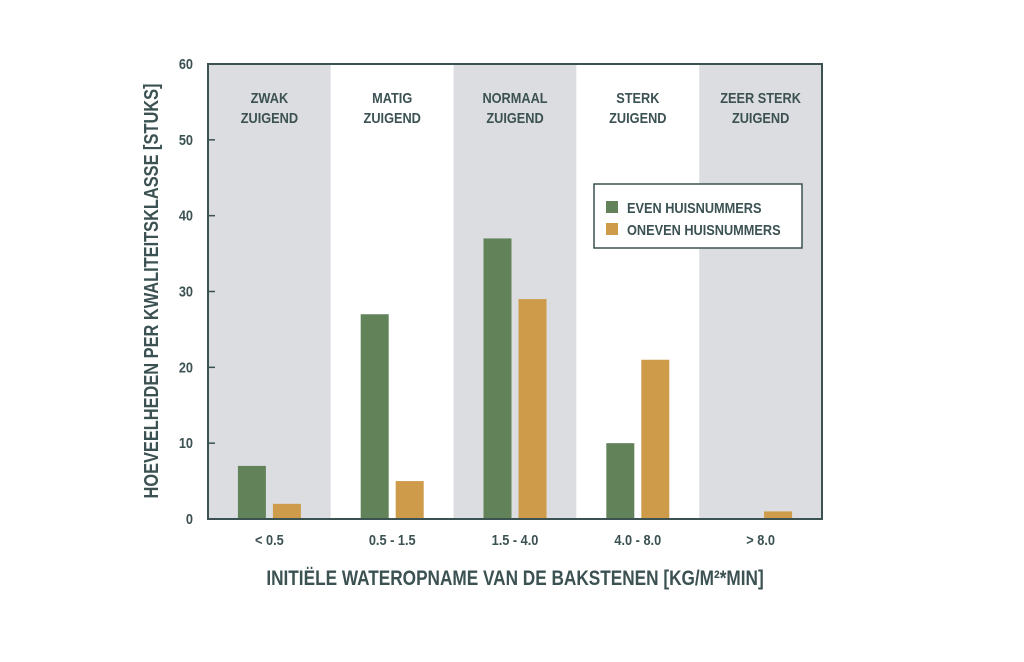 This screenshot has width=1024, height=662. What do you see at coordinates (392, 97) in the screenshot?
I see `band-label: MATIG` at bounding box center [392, 97].